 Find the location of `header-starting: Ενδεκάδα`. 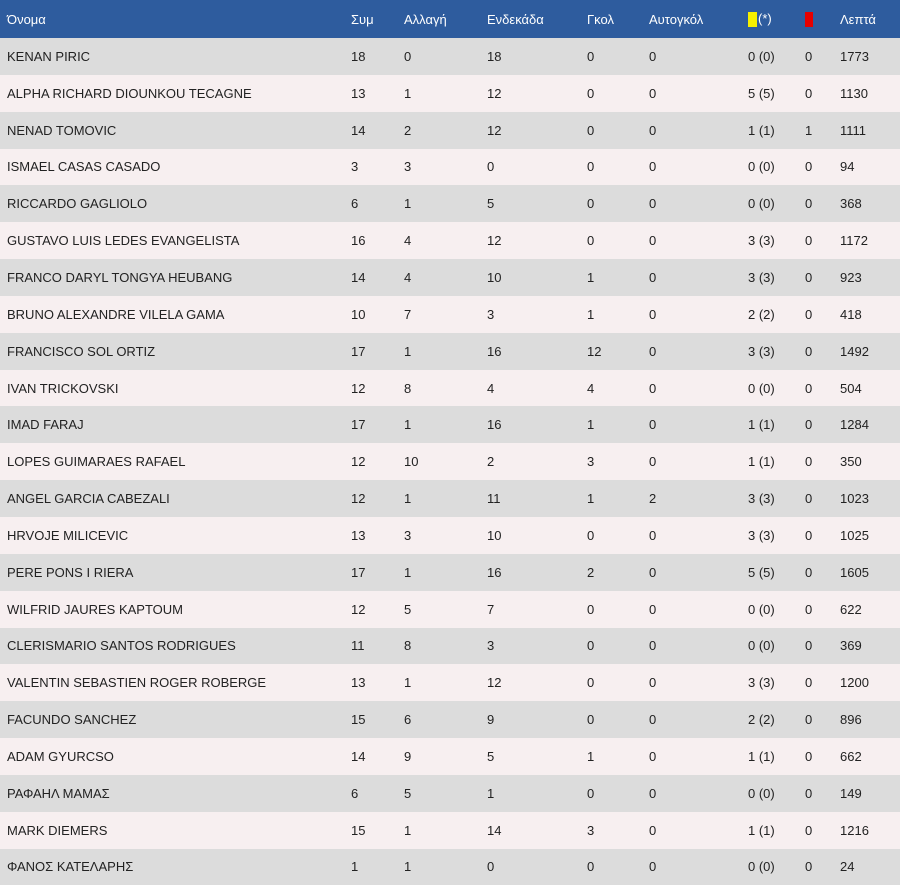

header-starting: Ενδεκάδα is located at coordinates (515, 19).